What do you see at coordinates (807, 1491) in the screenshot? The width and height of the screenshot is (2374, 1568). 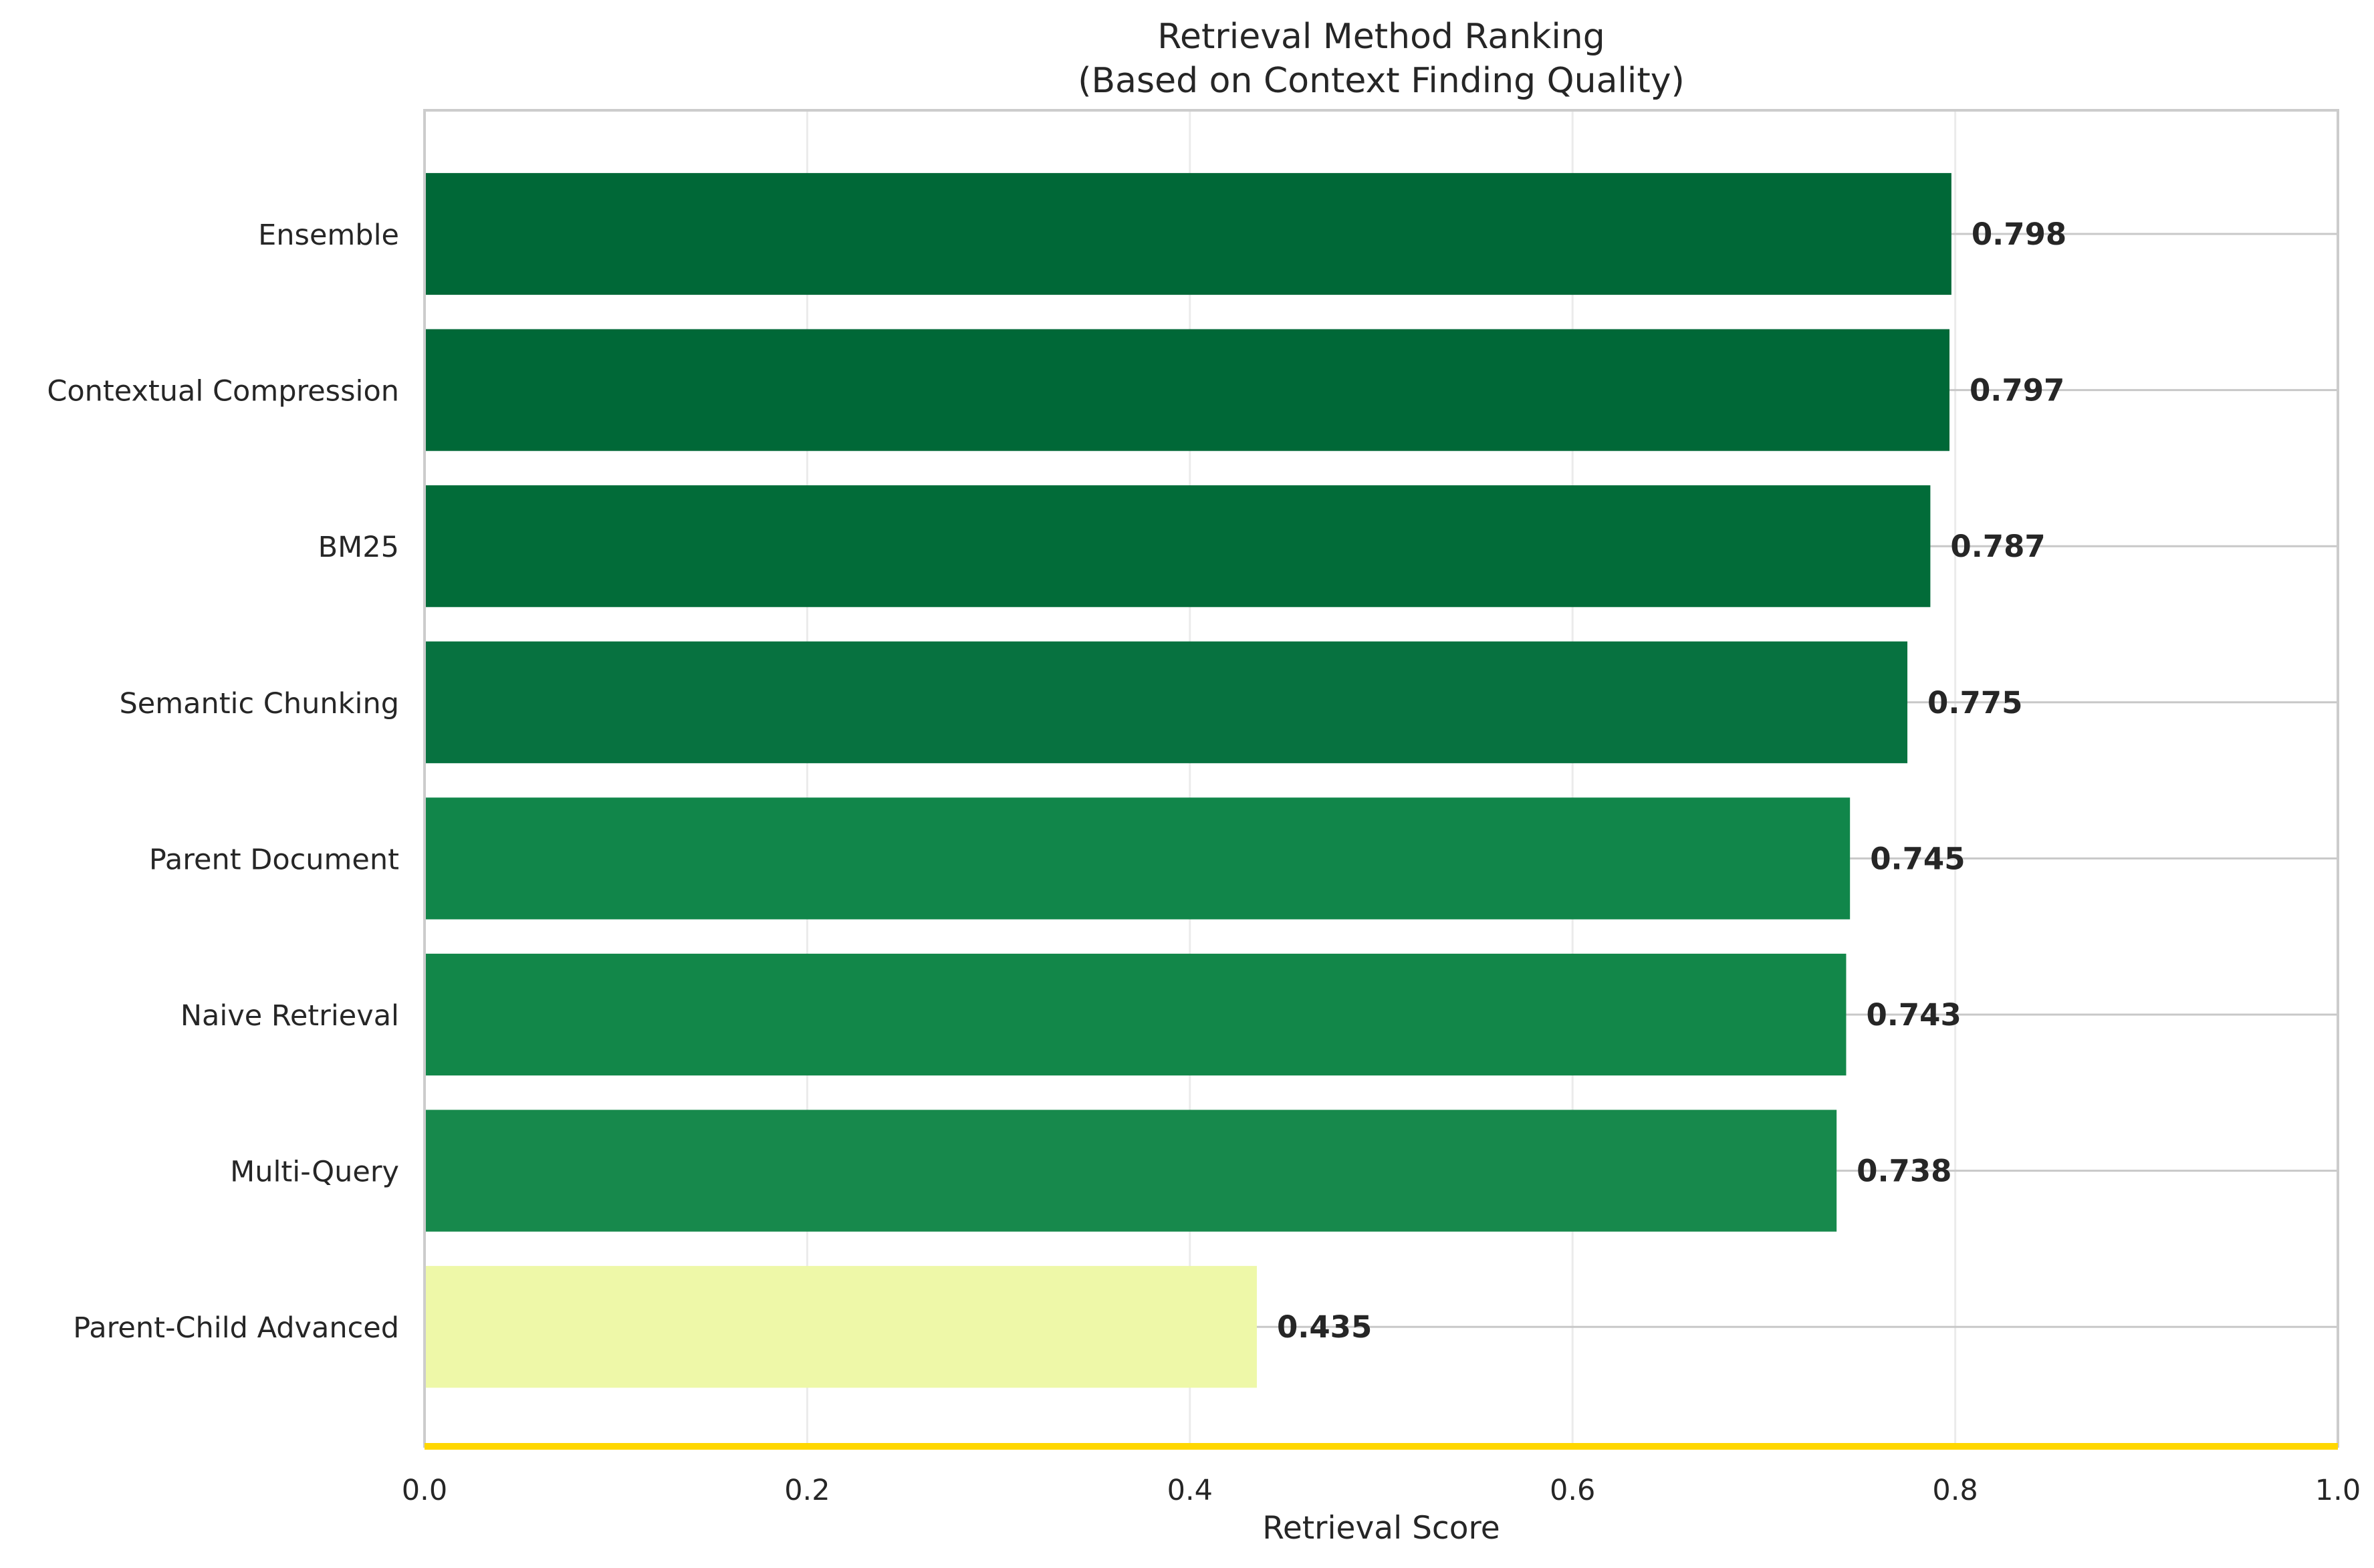 I see `x-tick-label: 0.2` at bounding box center [807, 1491].